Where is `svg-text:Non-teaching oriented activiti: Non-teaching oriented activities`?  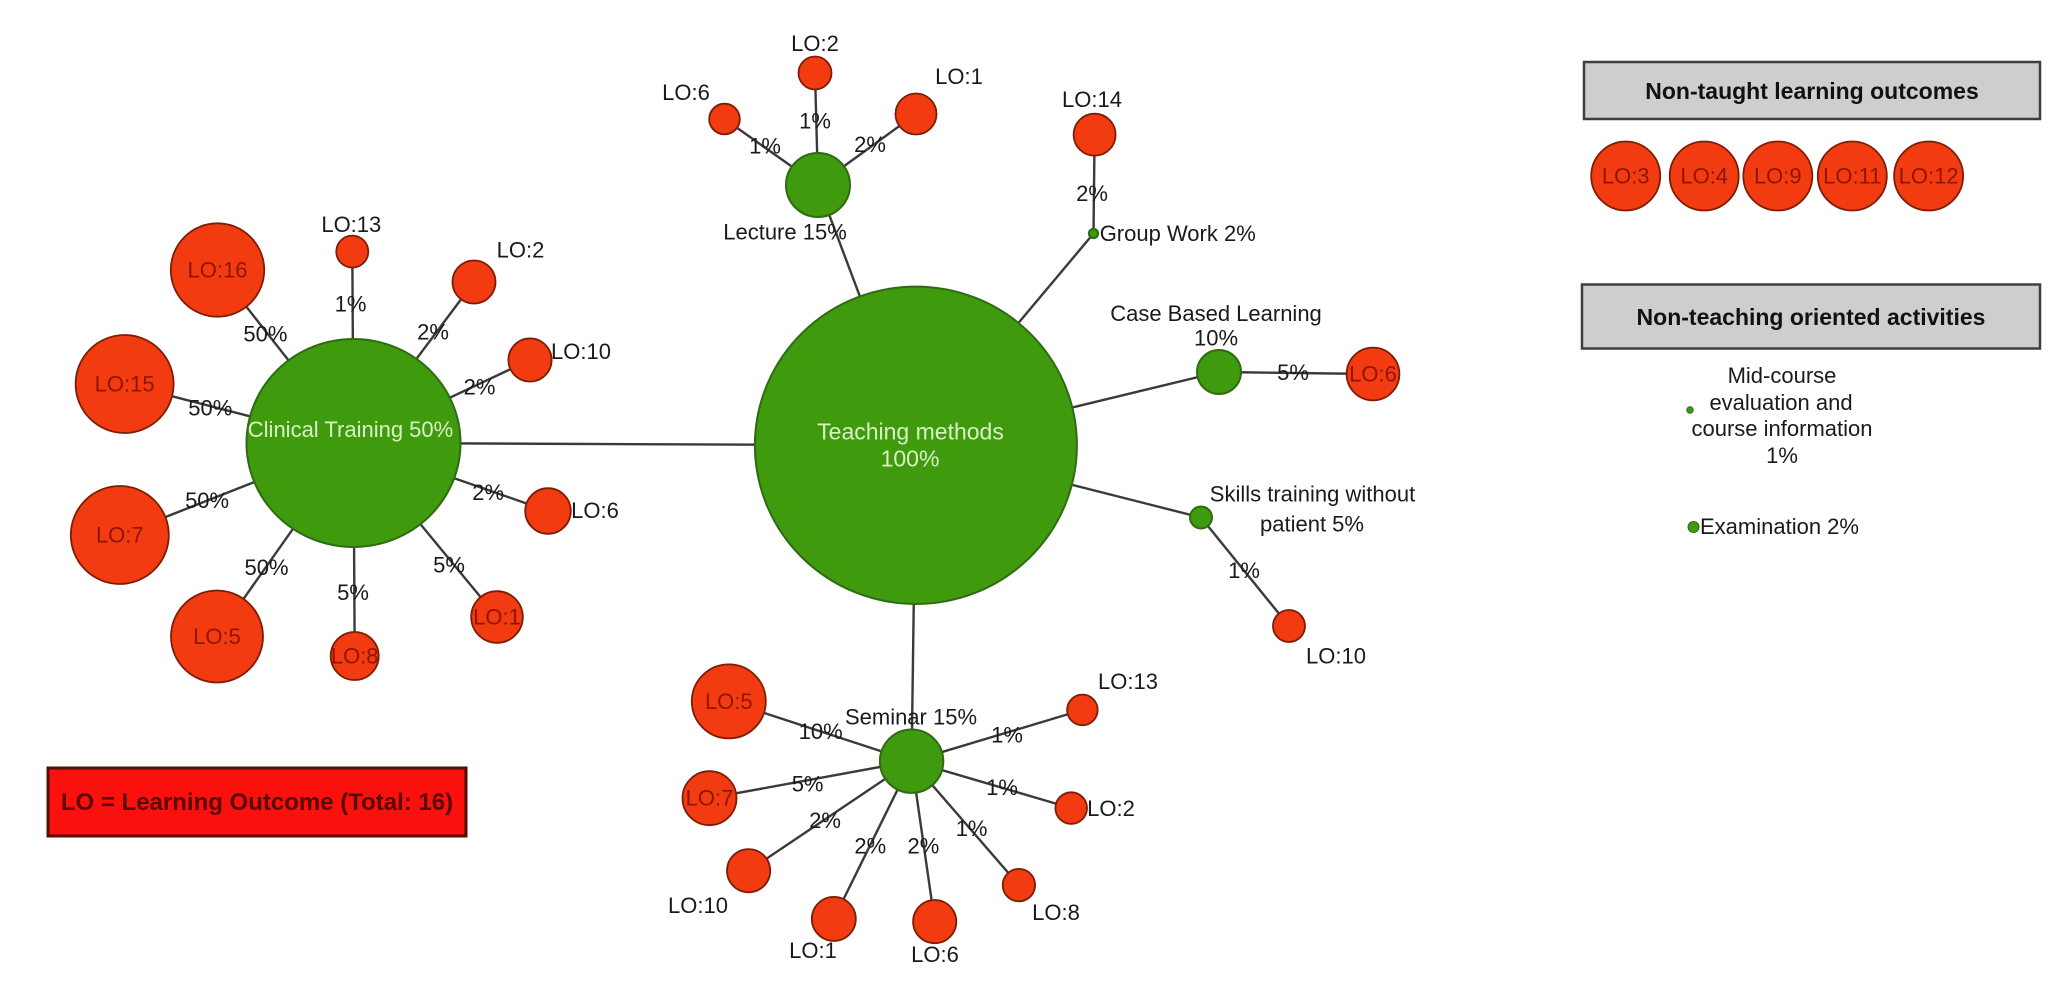 svg-text:Non-teaching oriented activiti: Non-teaching oriented activities is located at coordinates (1811, 317).